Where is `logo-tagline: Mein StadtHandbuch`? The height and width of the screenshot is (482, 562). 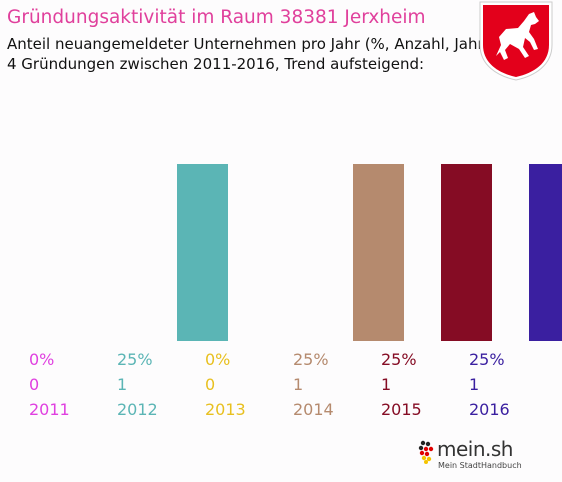 logo-tagline: Mein StadtHandbuch is located at coordinates (480, 465).